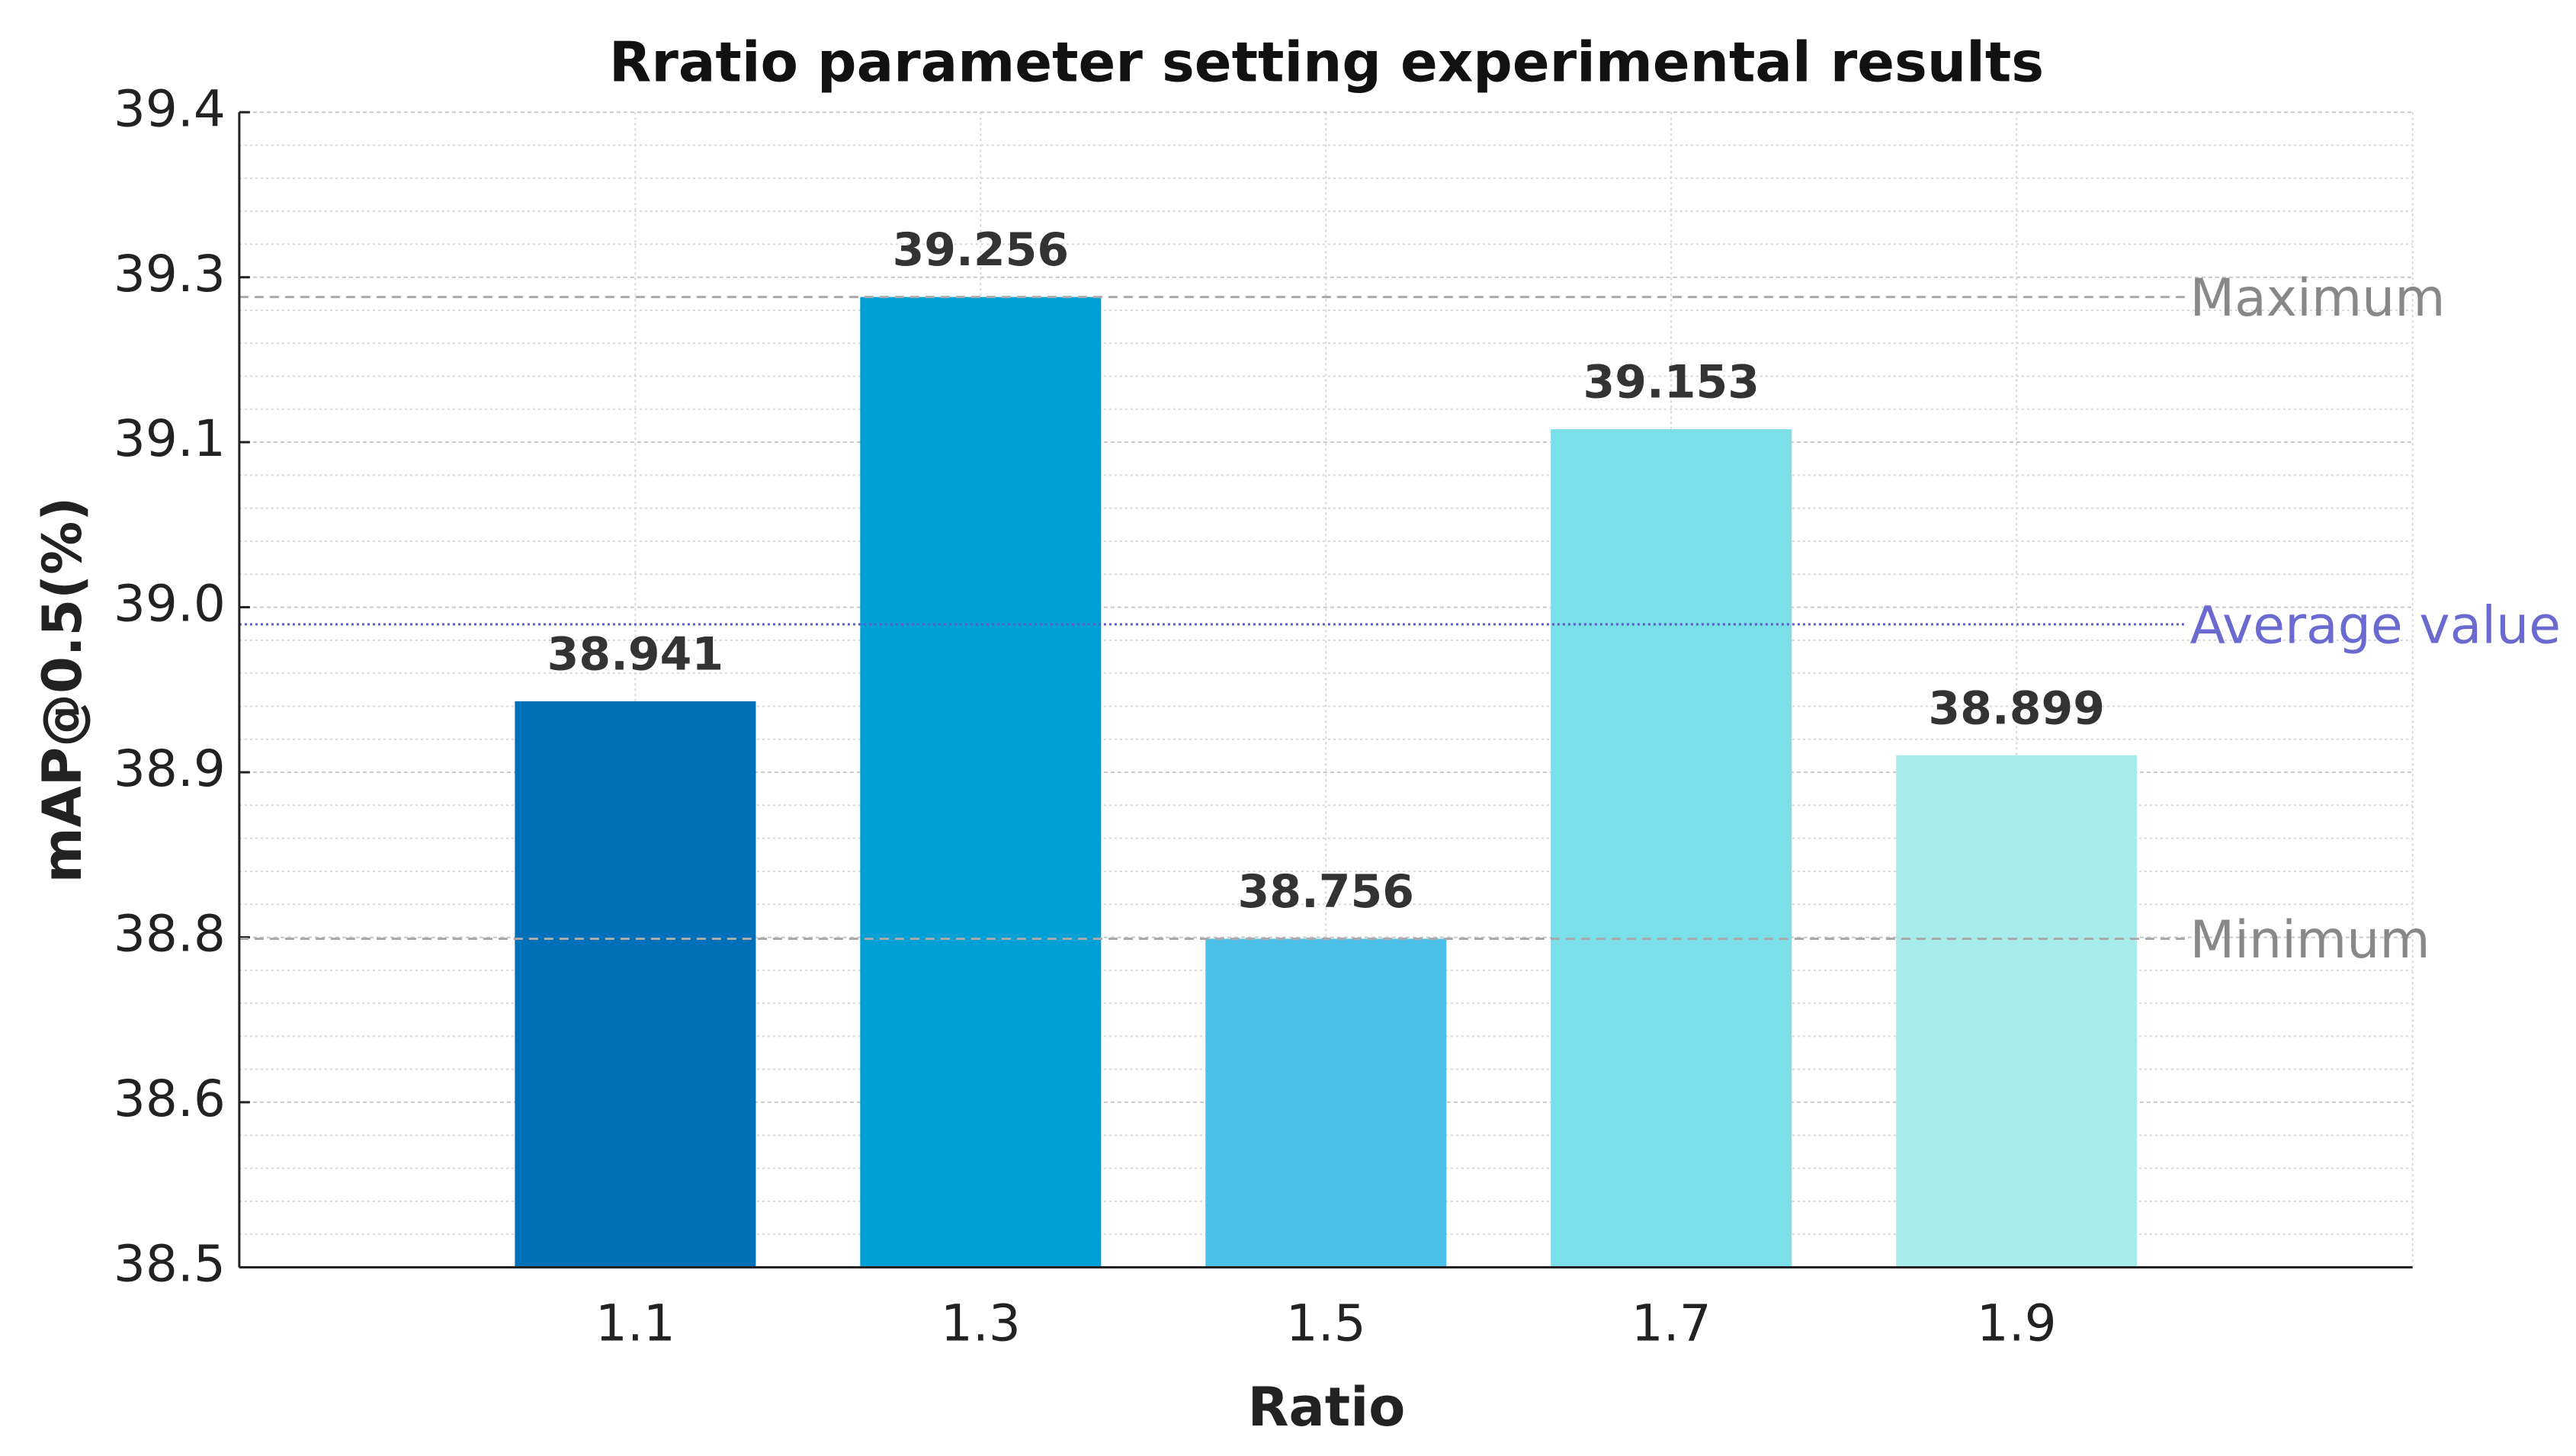 The width and height of the screenshot is (2576, 1456). I want to click on y-tick-label: 38.9, so click(170, 768).